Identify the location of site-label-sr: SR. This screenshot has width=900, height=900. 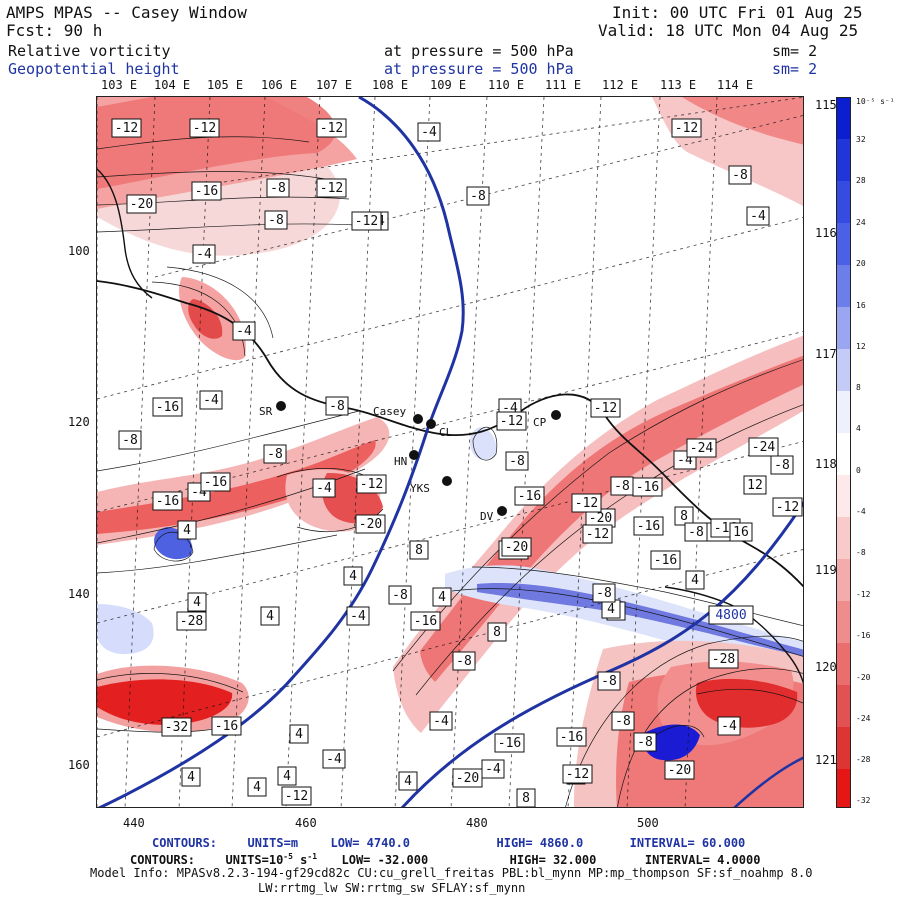
(266, 411).